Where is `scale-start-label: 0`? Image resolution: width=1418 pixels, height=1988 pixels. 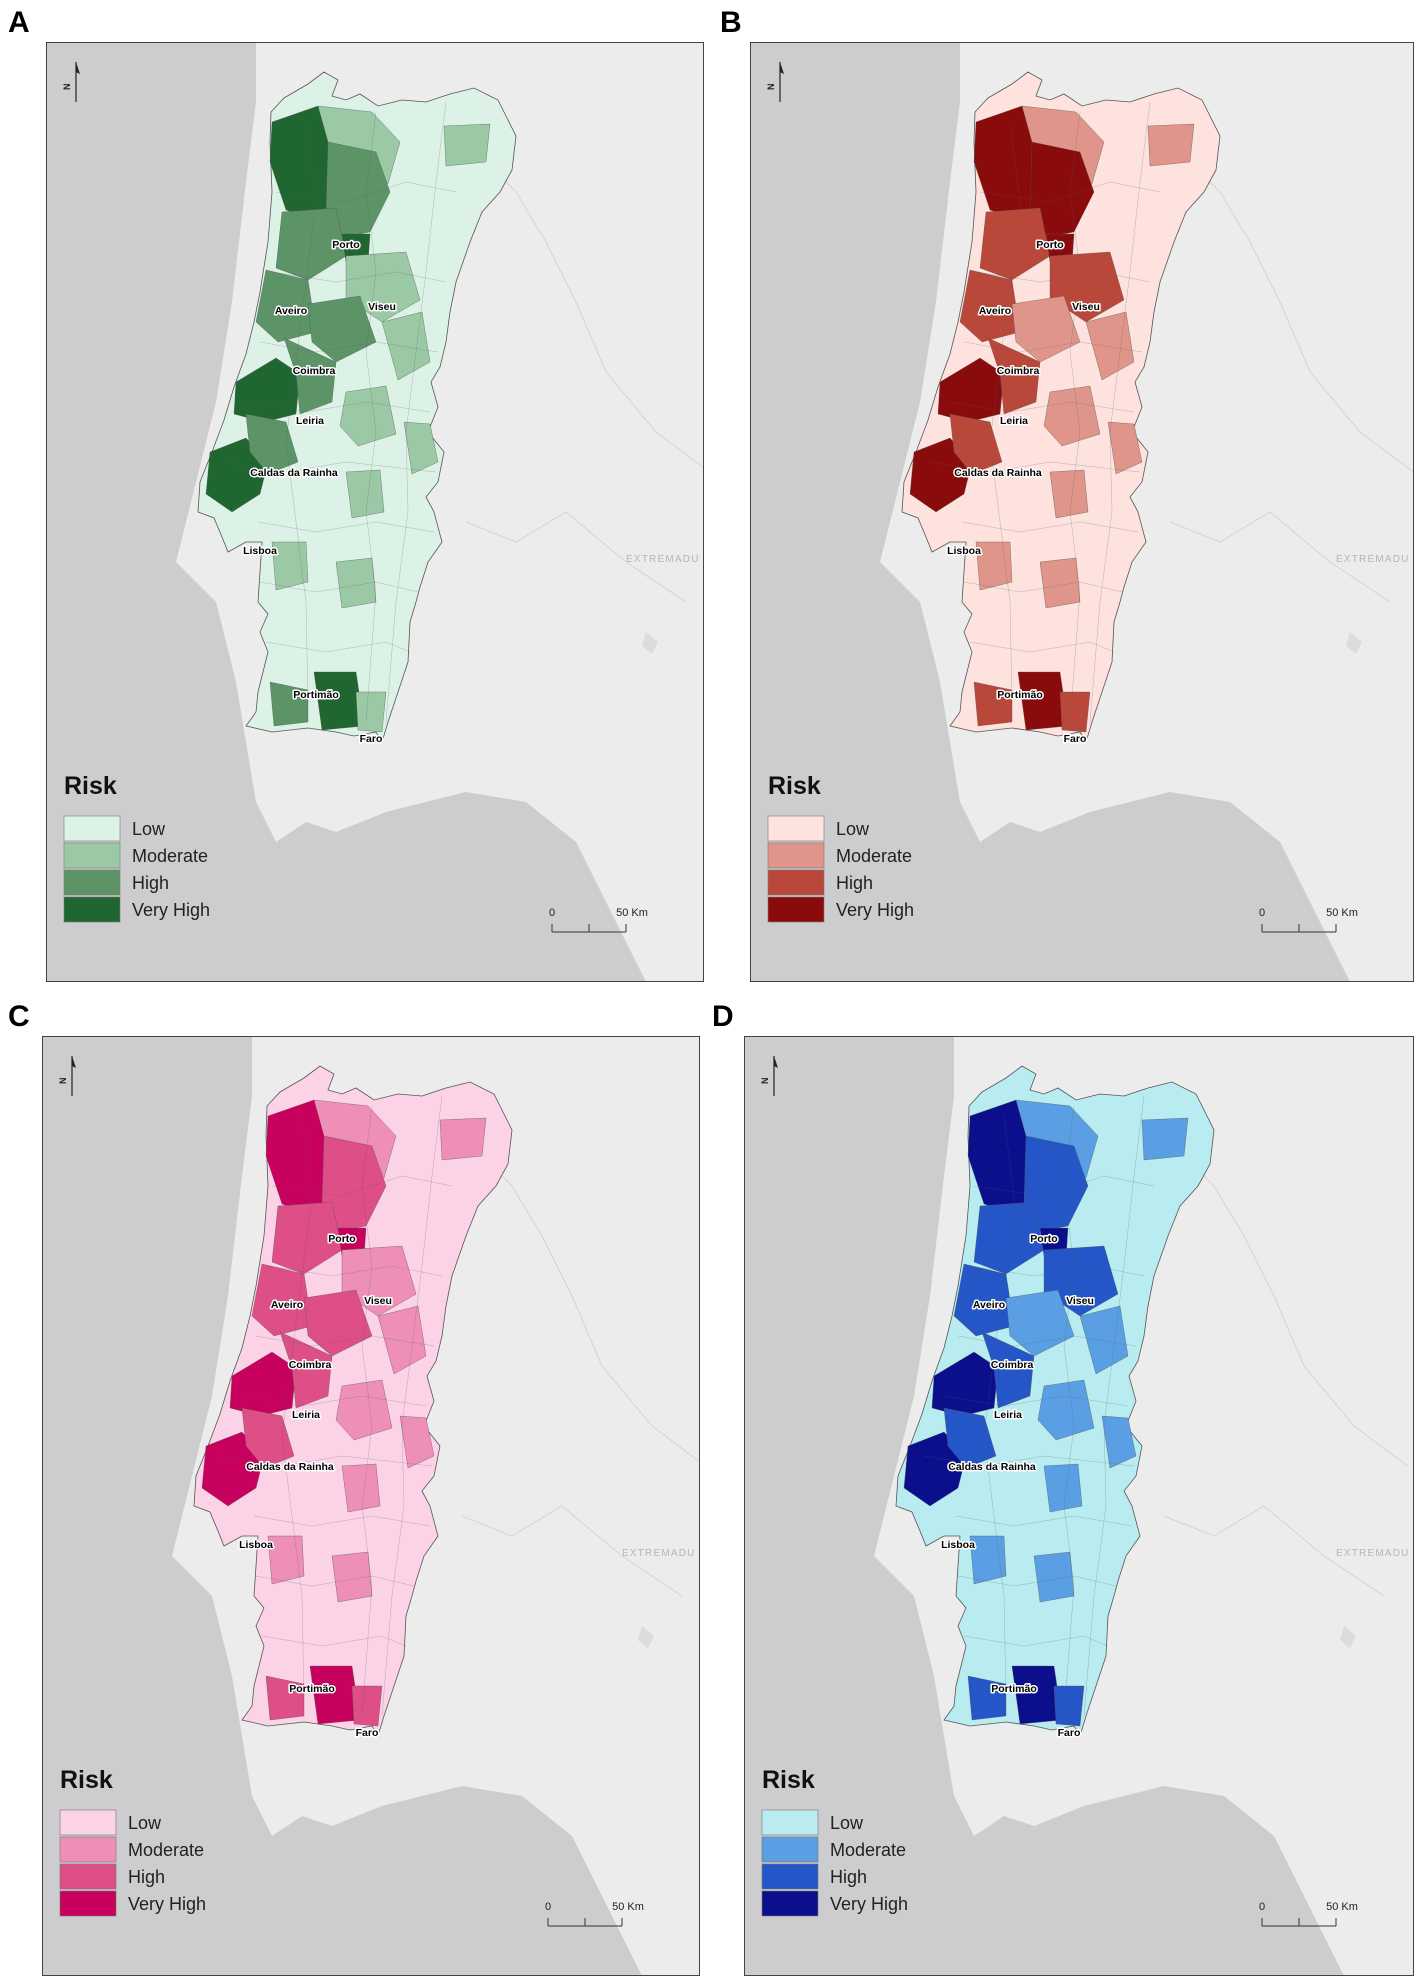 scale-start-label: 0 is located at coordinates (548, 1907).